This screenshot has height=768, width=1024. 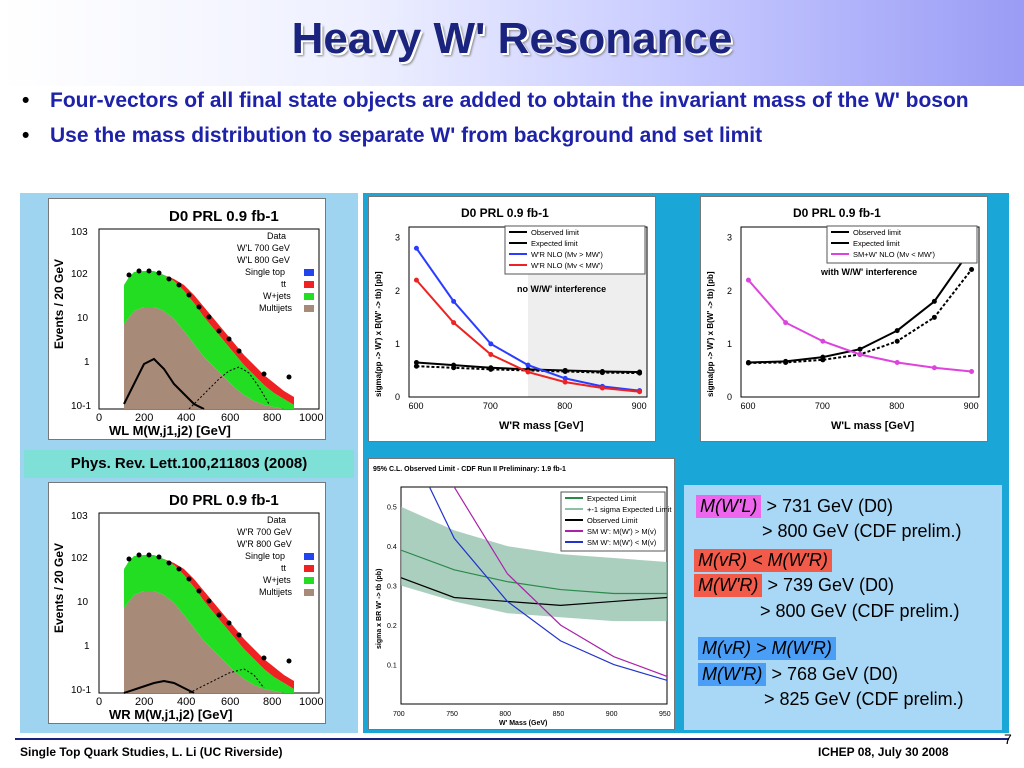 What do you see at coordinates (567, 254) in the screenshot?
I see `legend-entry: W'R NLO (Mv > MW')` at bounding box center [567, 254].